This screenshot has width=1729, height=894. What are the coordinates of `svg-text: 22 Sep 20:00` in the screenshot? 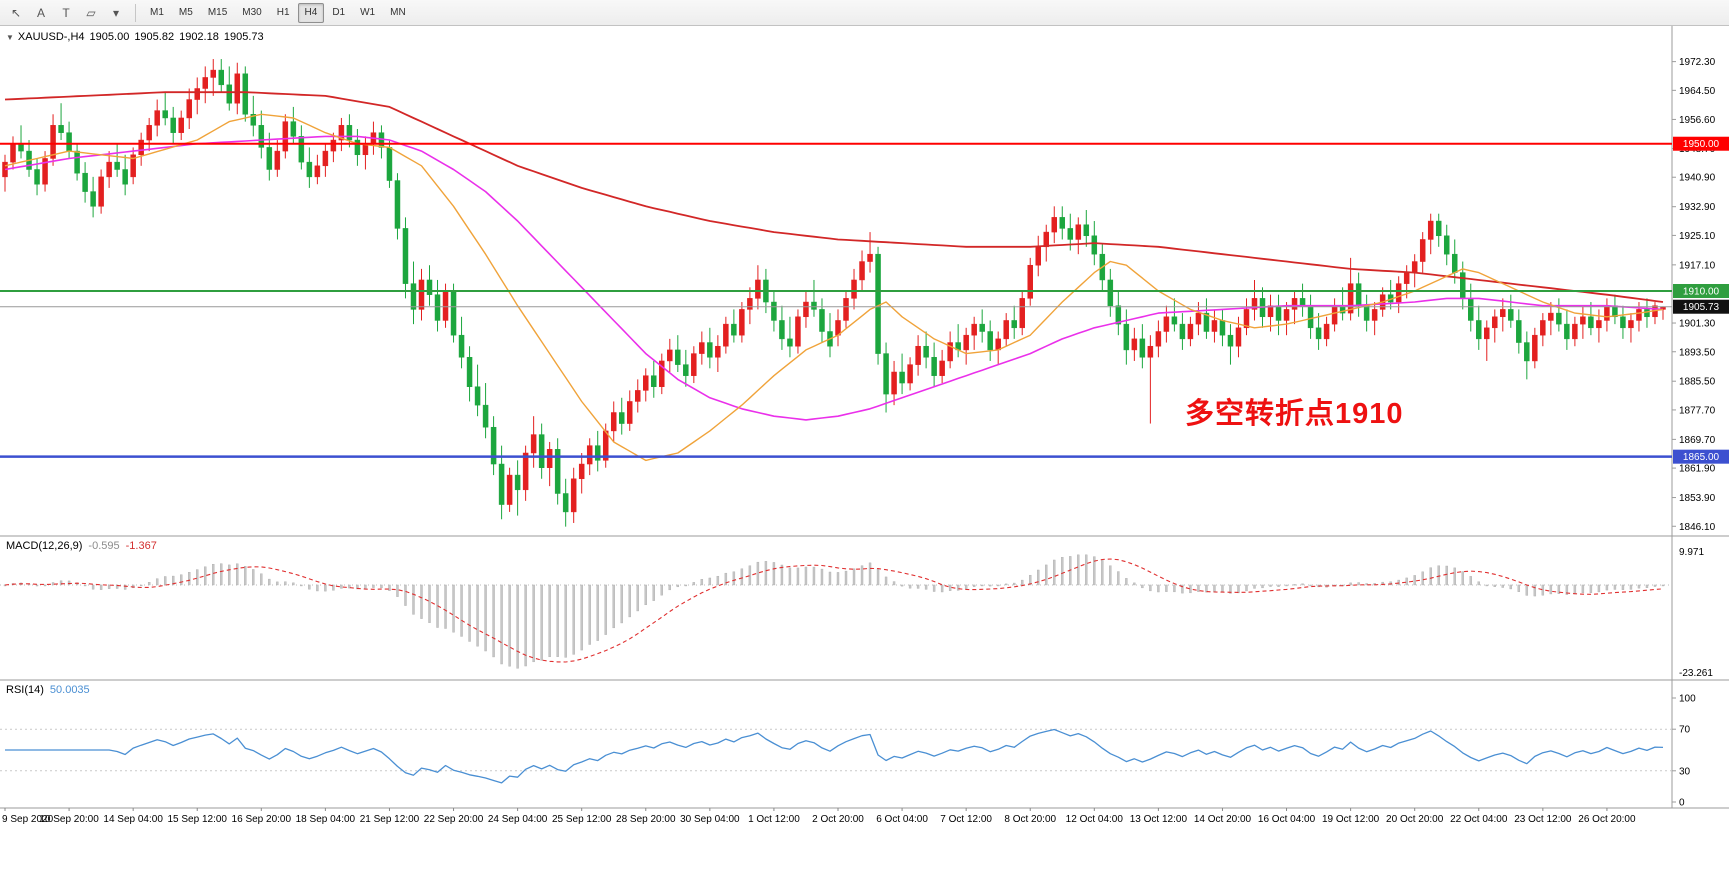 It's located at (454, 819).